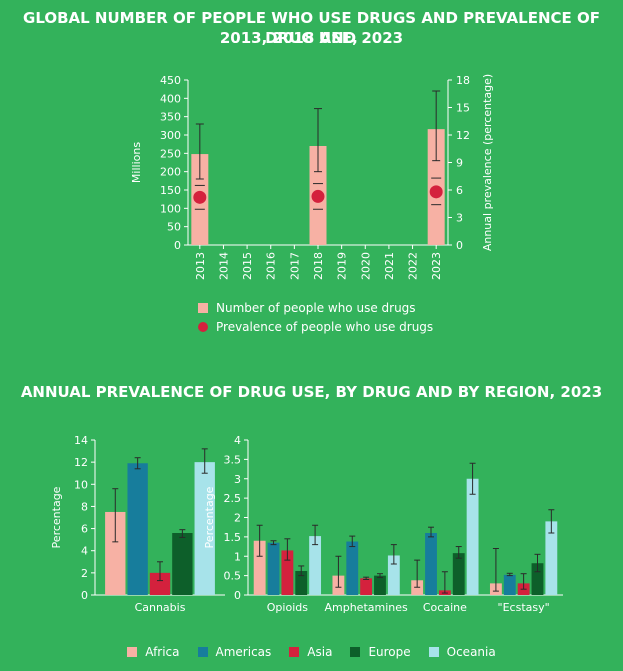  What do you see at coordinates (233, 576) in the screenshot?
I see `y-tick-label: 0.5` at bounding box center [233, 576].